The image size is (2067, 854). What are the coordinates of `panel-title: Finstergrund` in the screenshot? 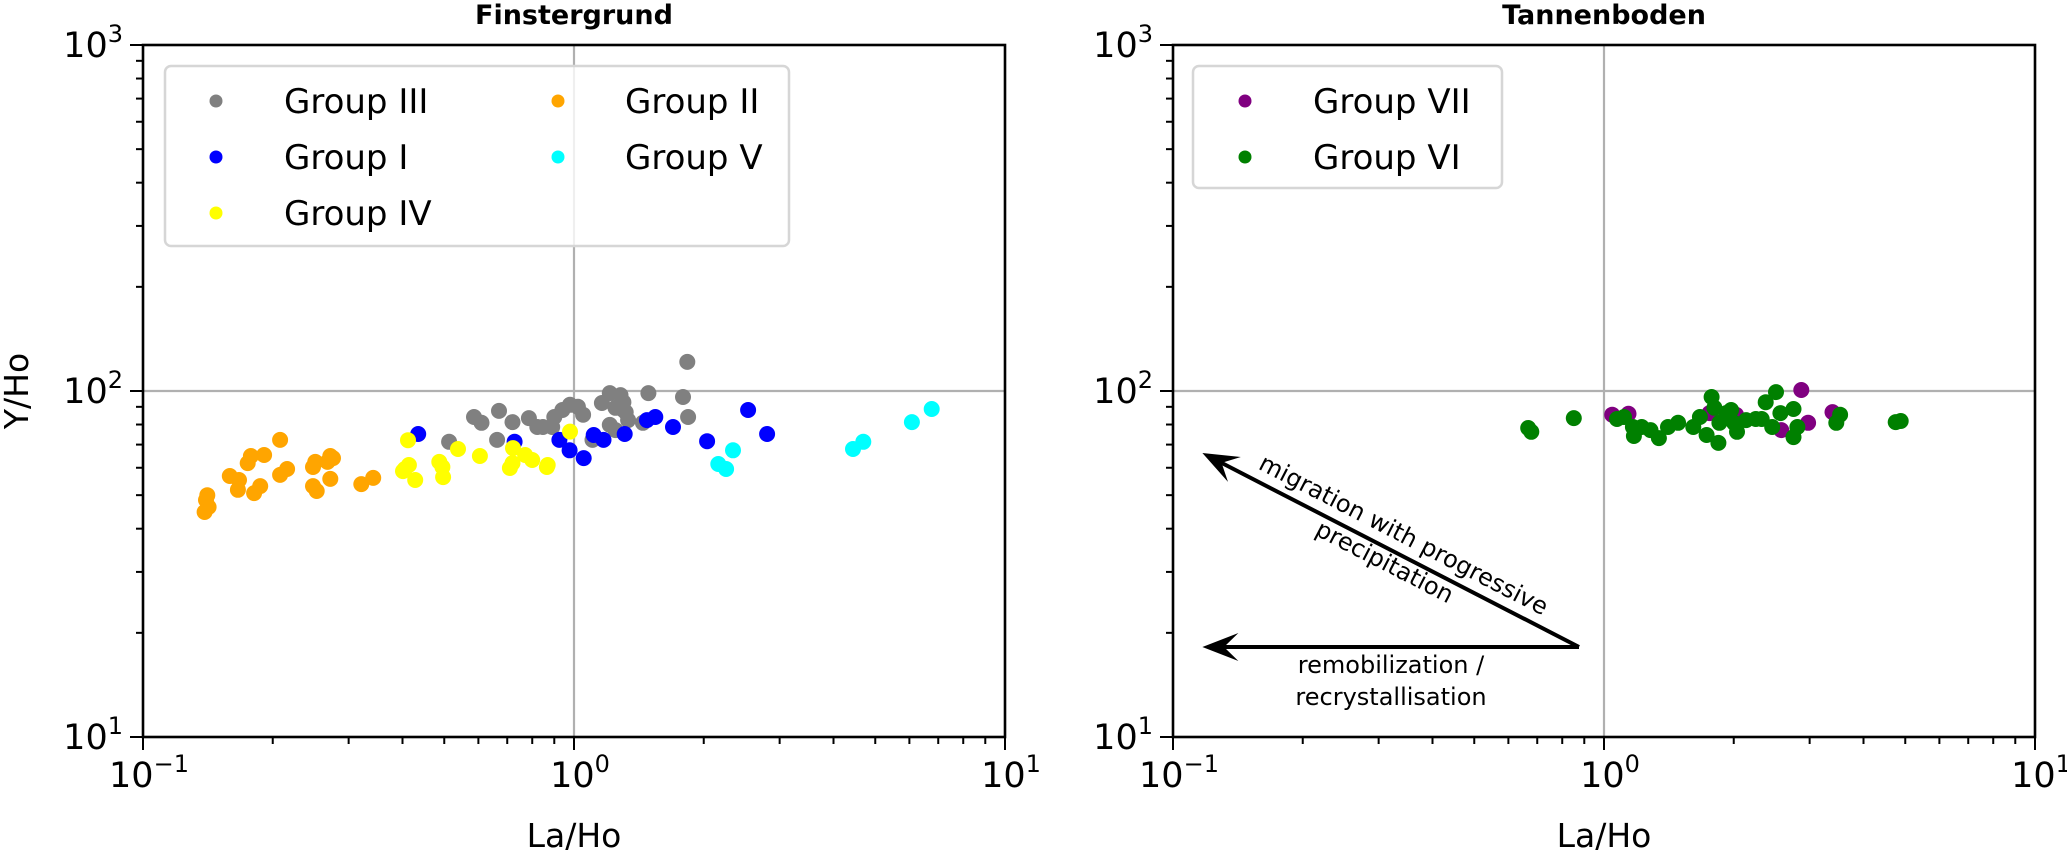 It's located at (574, 15).